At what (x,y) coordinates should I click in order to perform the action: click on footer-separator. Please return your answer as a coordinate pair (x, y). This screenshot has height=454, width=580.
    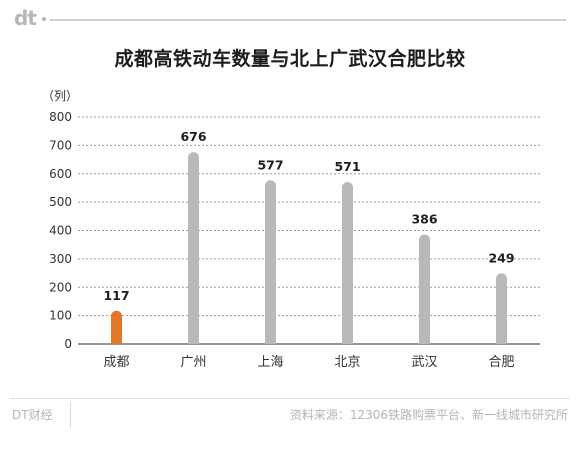
    Looking at the image, I should click on (70, 415).